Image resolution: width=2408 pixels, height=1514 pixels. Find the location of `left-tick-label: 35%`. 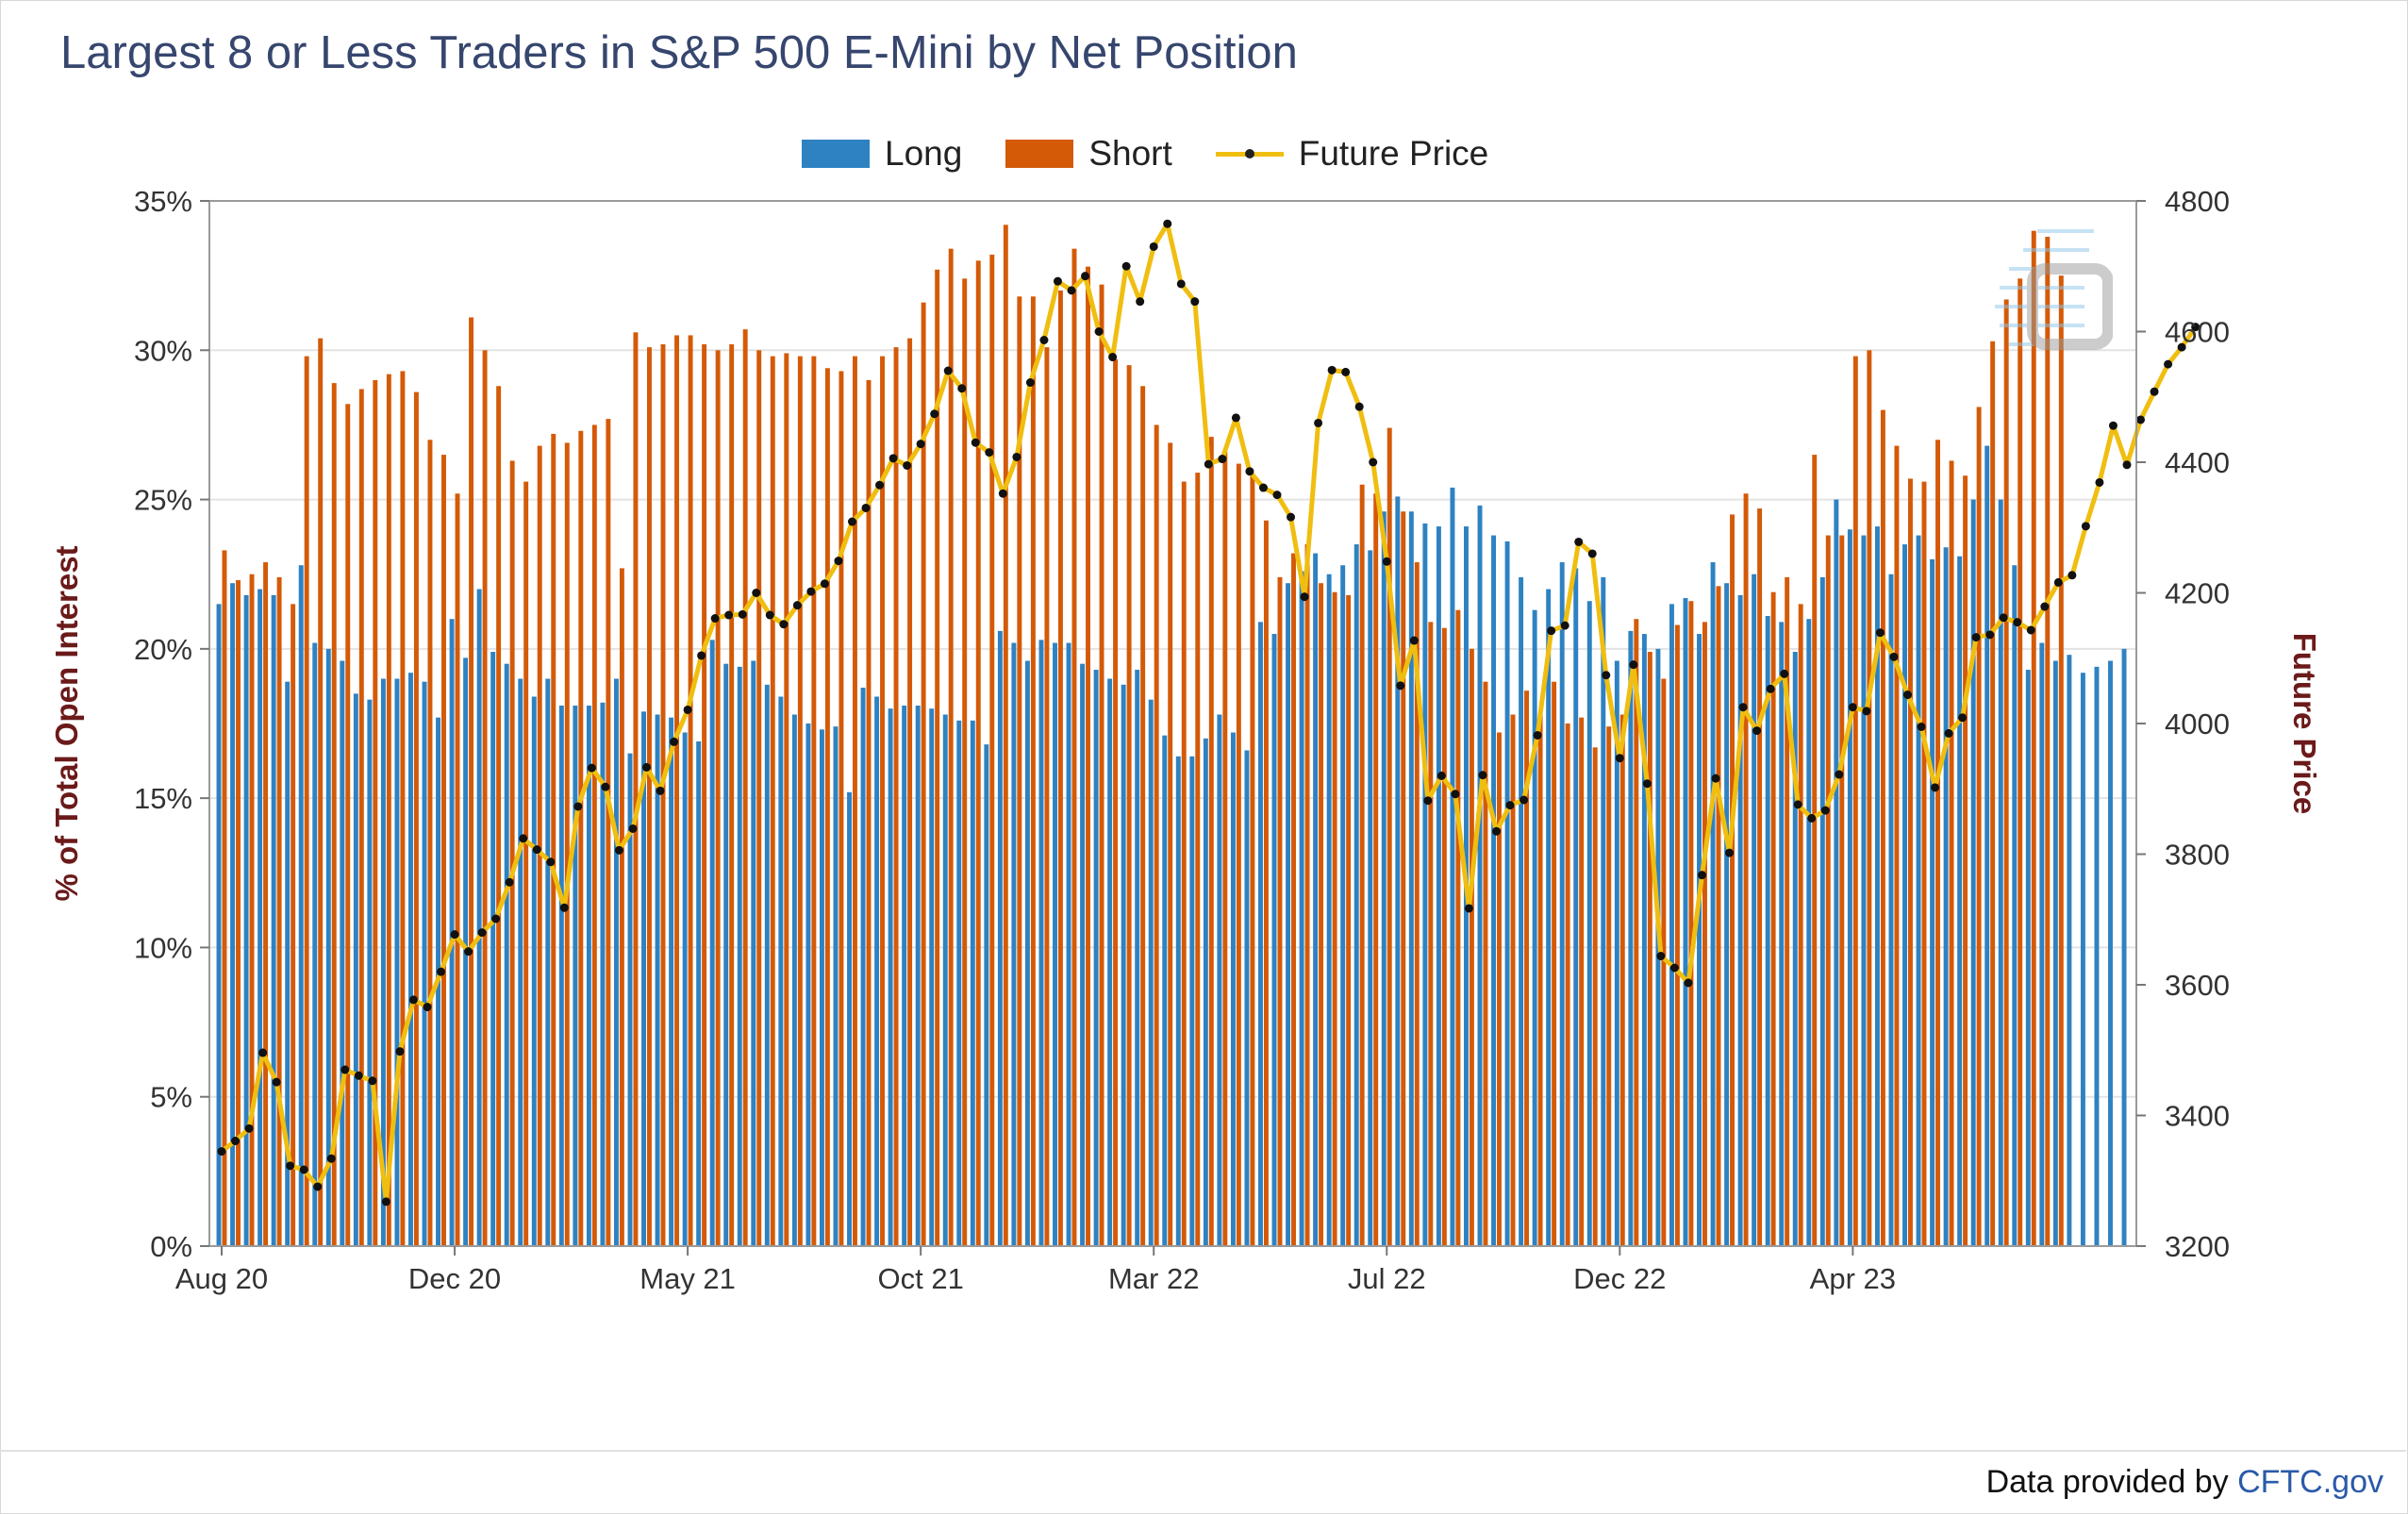

left-tick-label: 35% is located at coordinates (163, 201).